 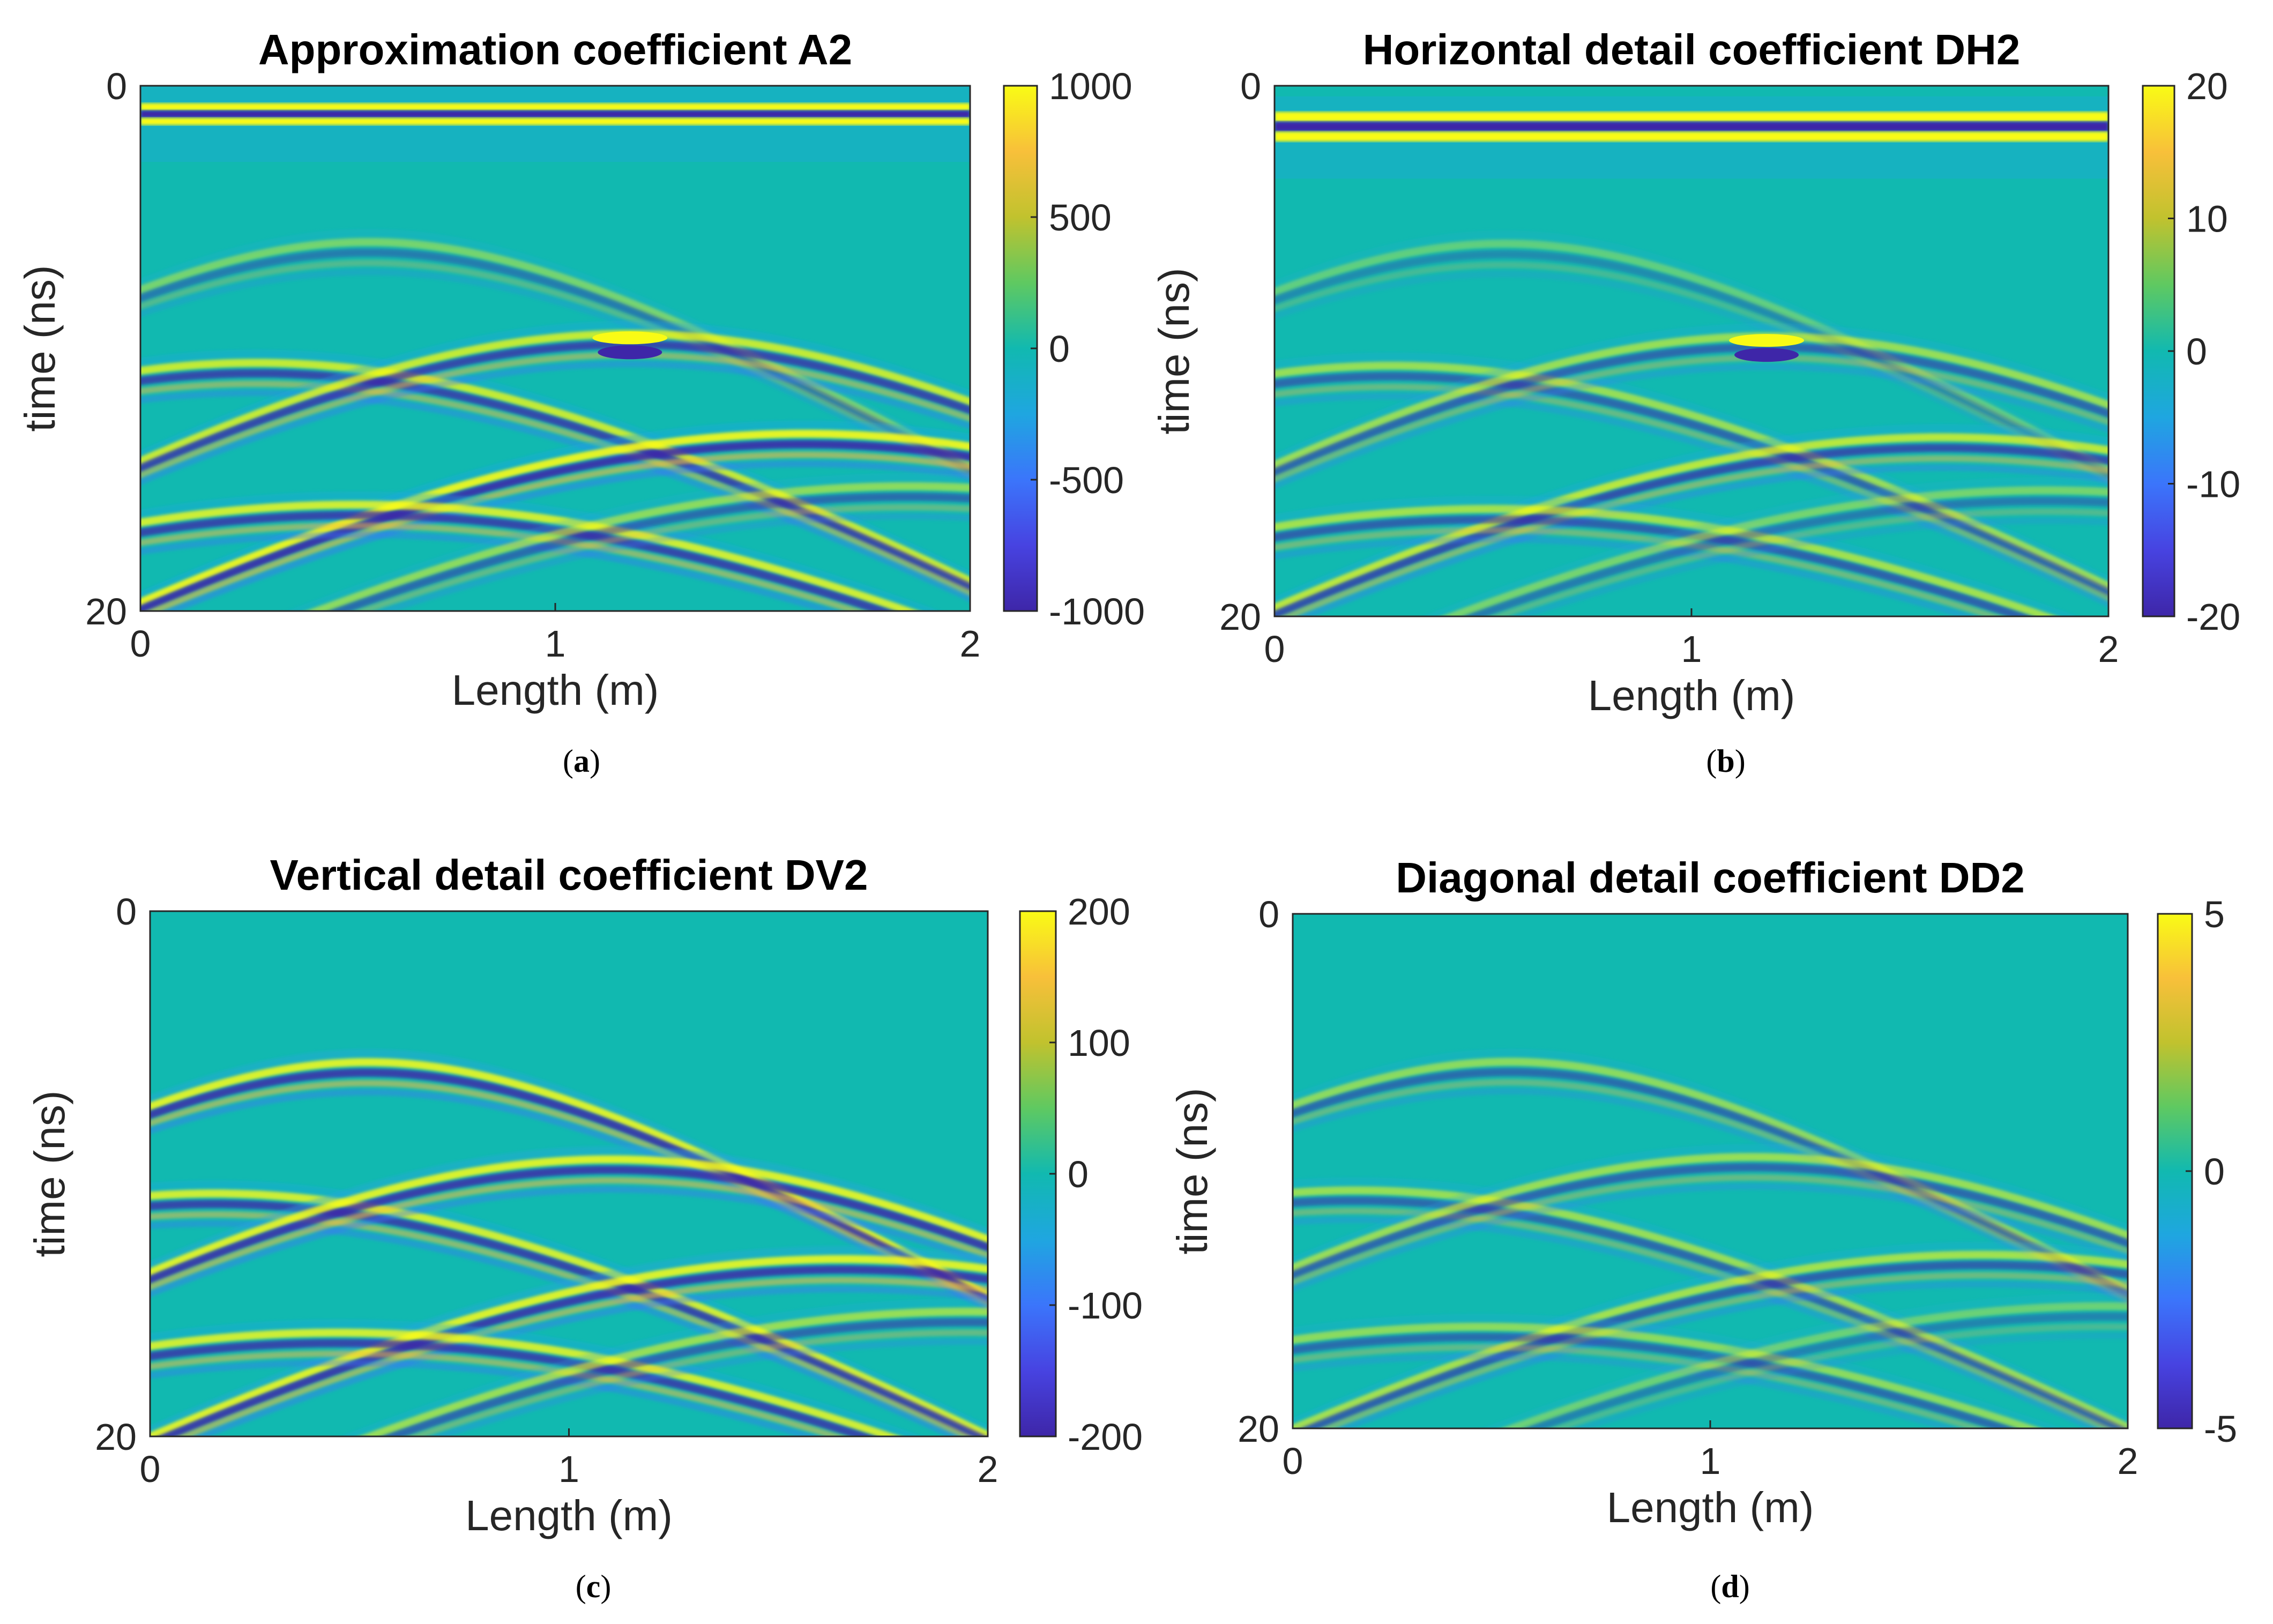 What do you see at coordinates (1730, 1586) in the screenshot?
I see `panel-caption: (d)` at bounding box center [1730, 1586].